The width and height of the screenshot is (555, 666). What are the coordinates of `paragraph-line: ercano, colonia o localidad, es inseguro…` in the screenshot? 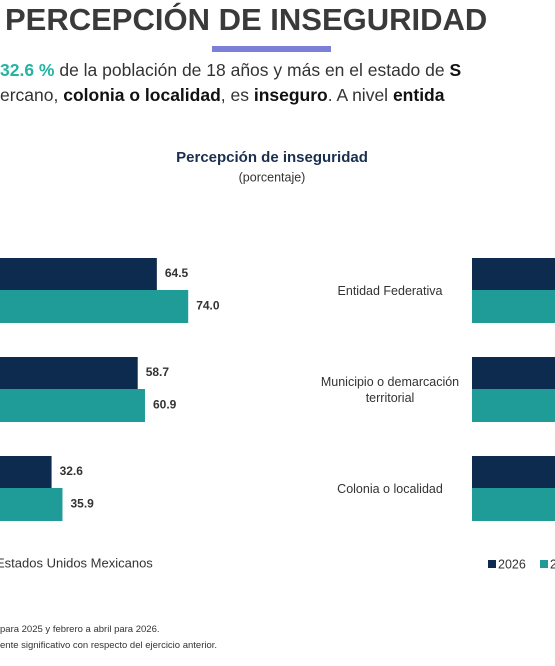 It's located at (222, 95).